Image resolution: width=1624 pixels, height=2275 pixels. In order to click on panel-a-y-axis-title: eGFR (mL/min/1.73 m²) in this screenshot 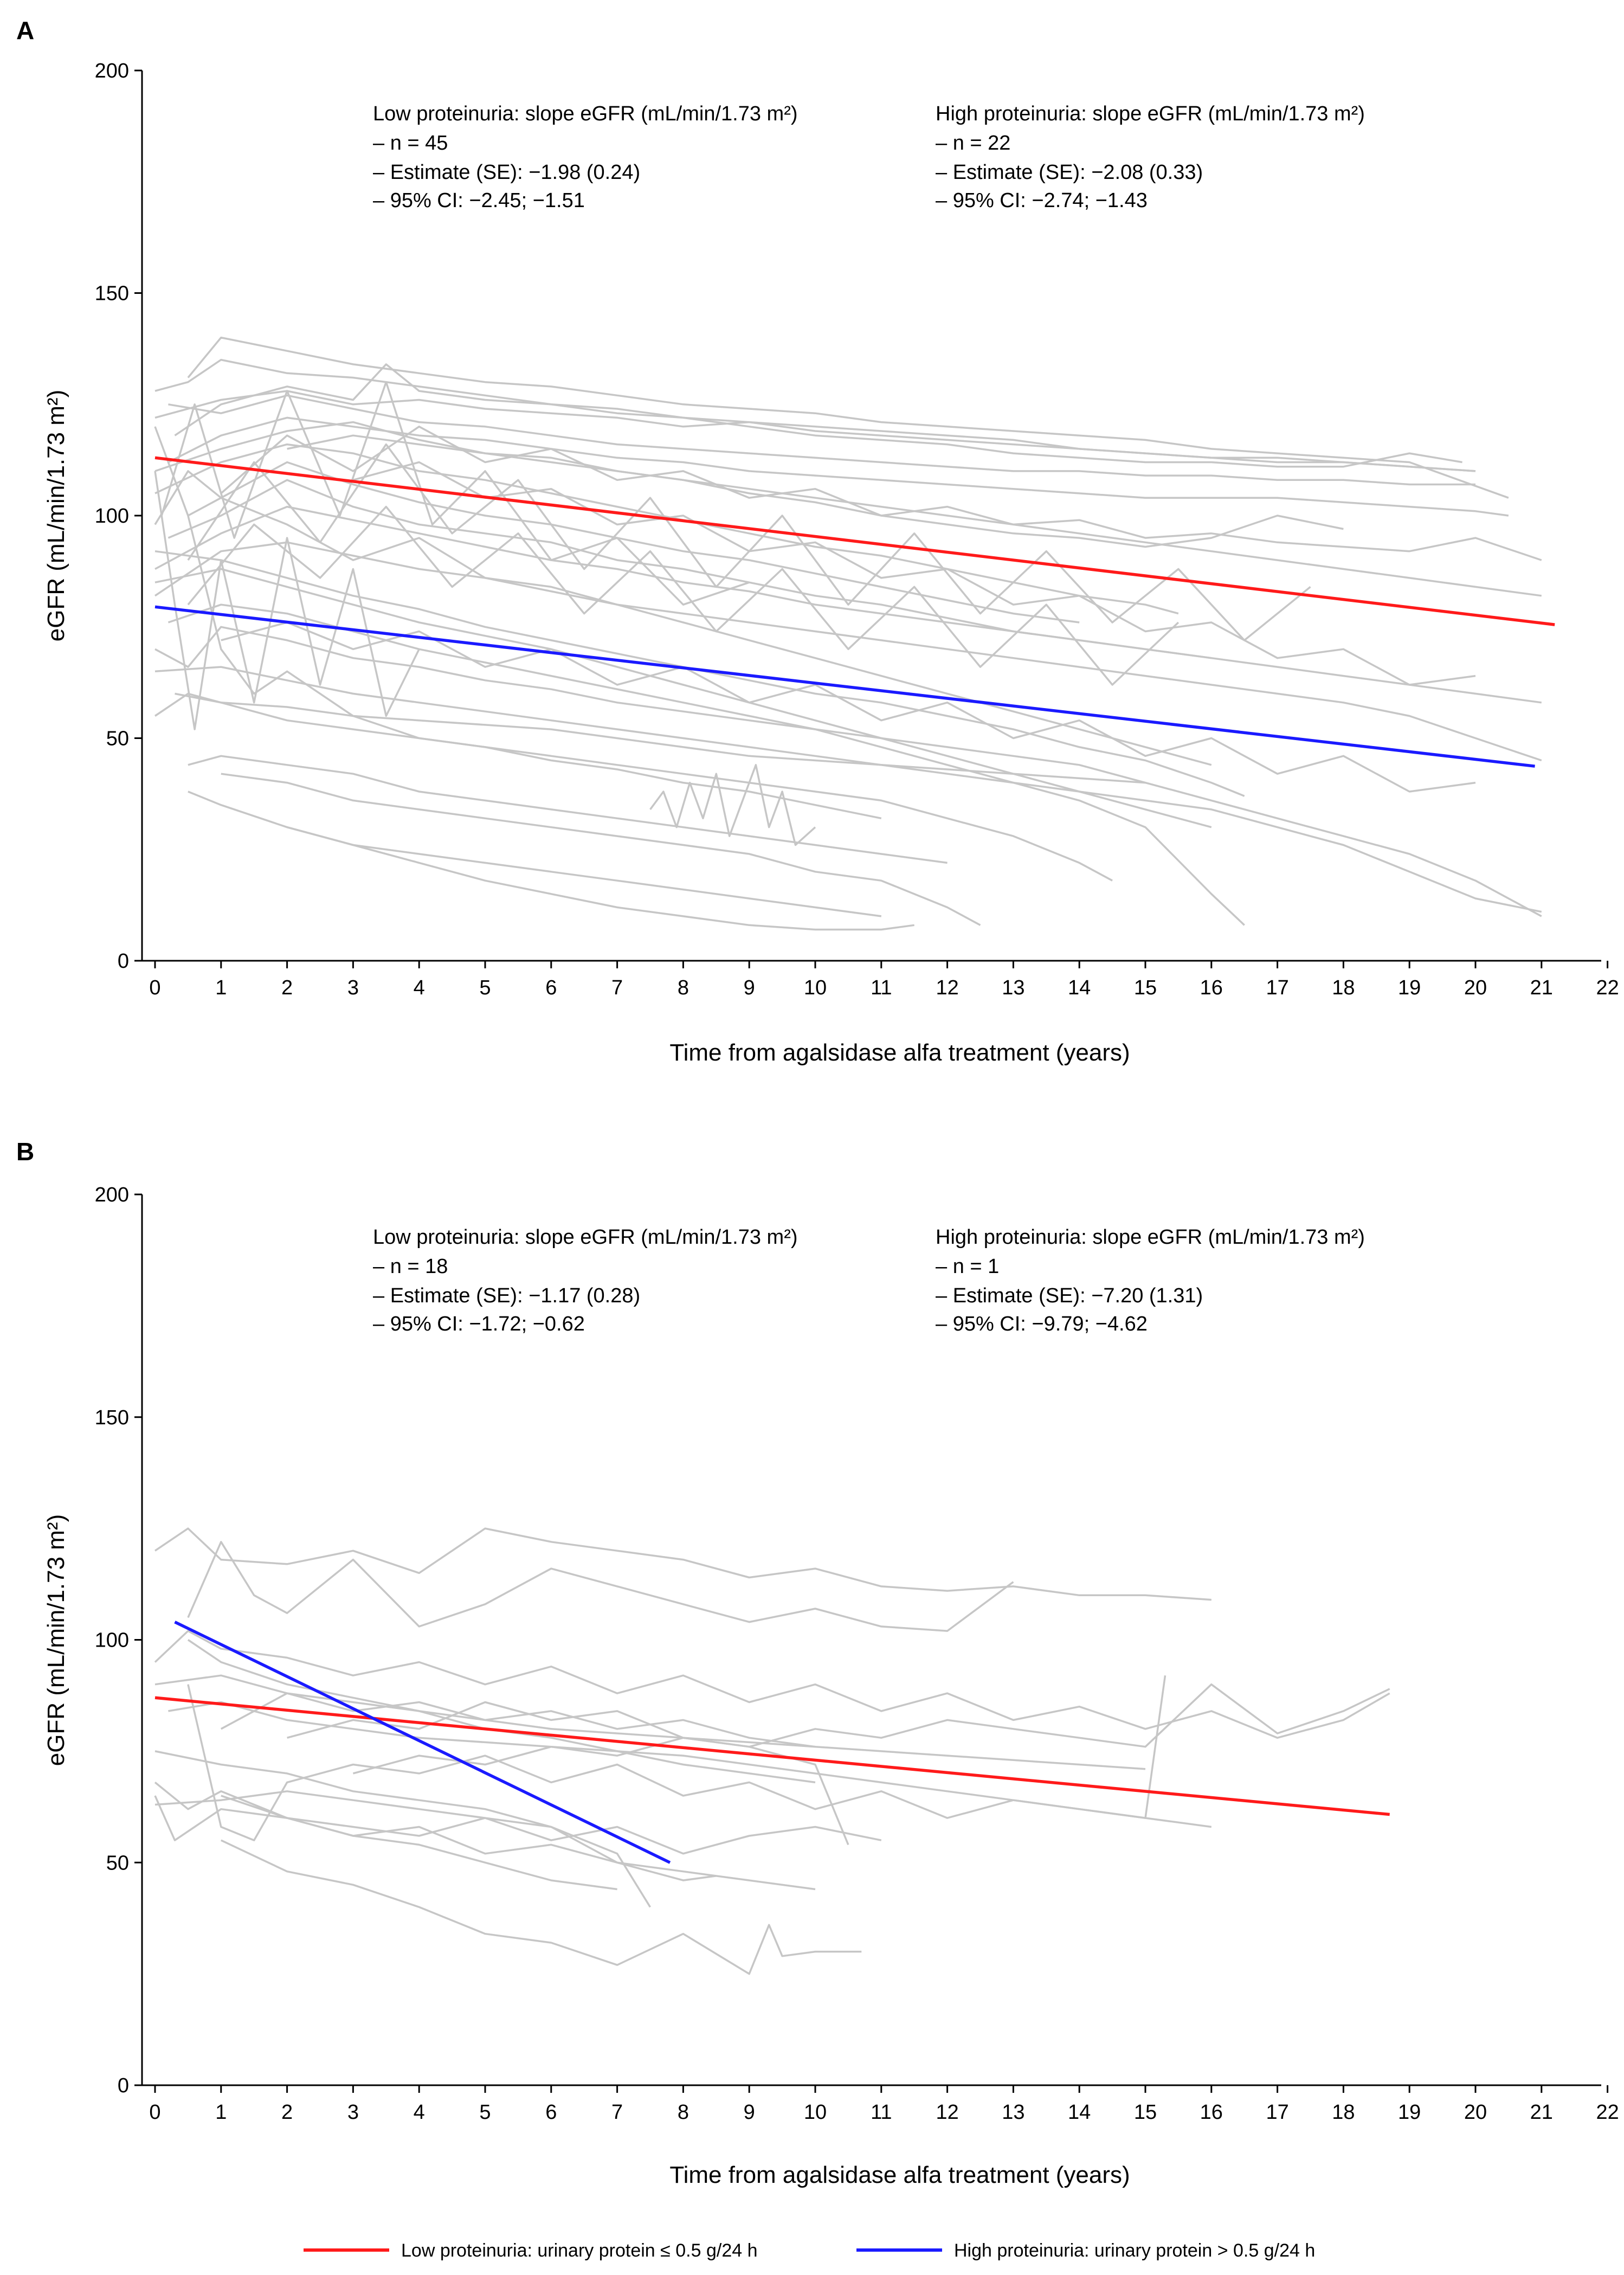, I will do `click(56, 516)`.